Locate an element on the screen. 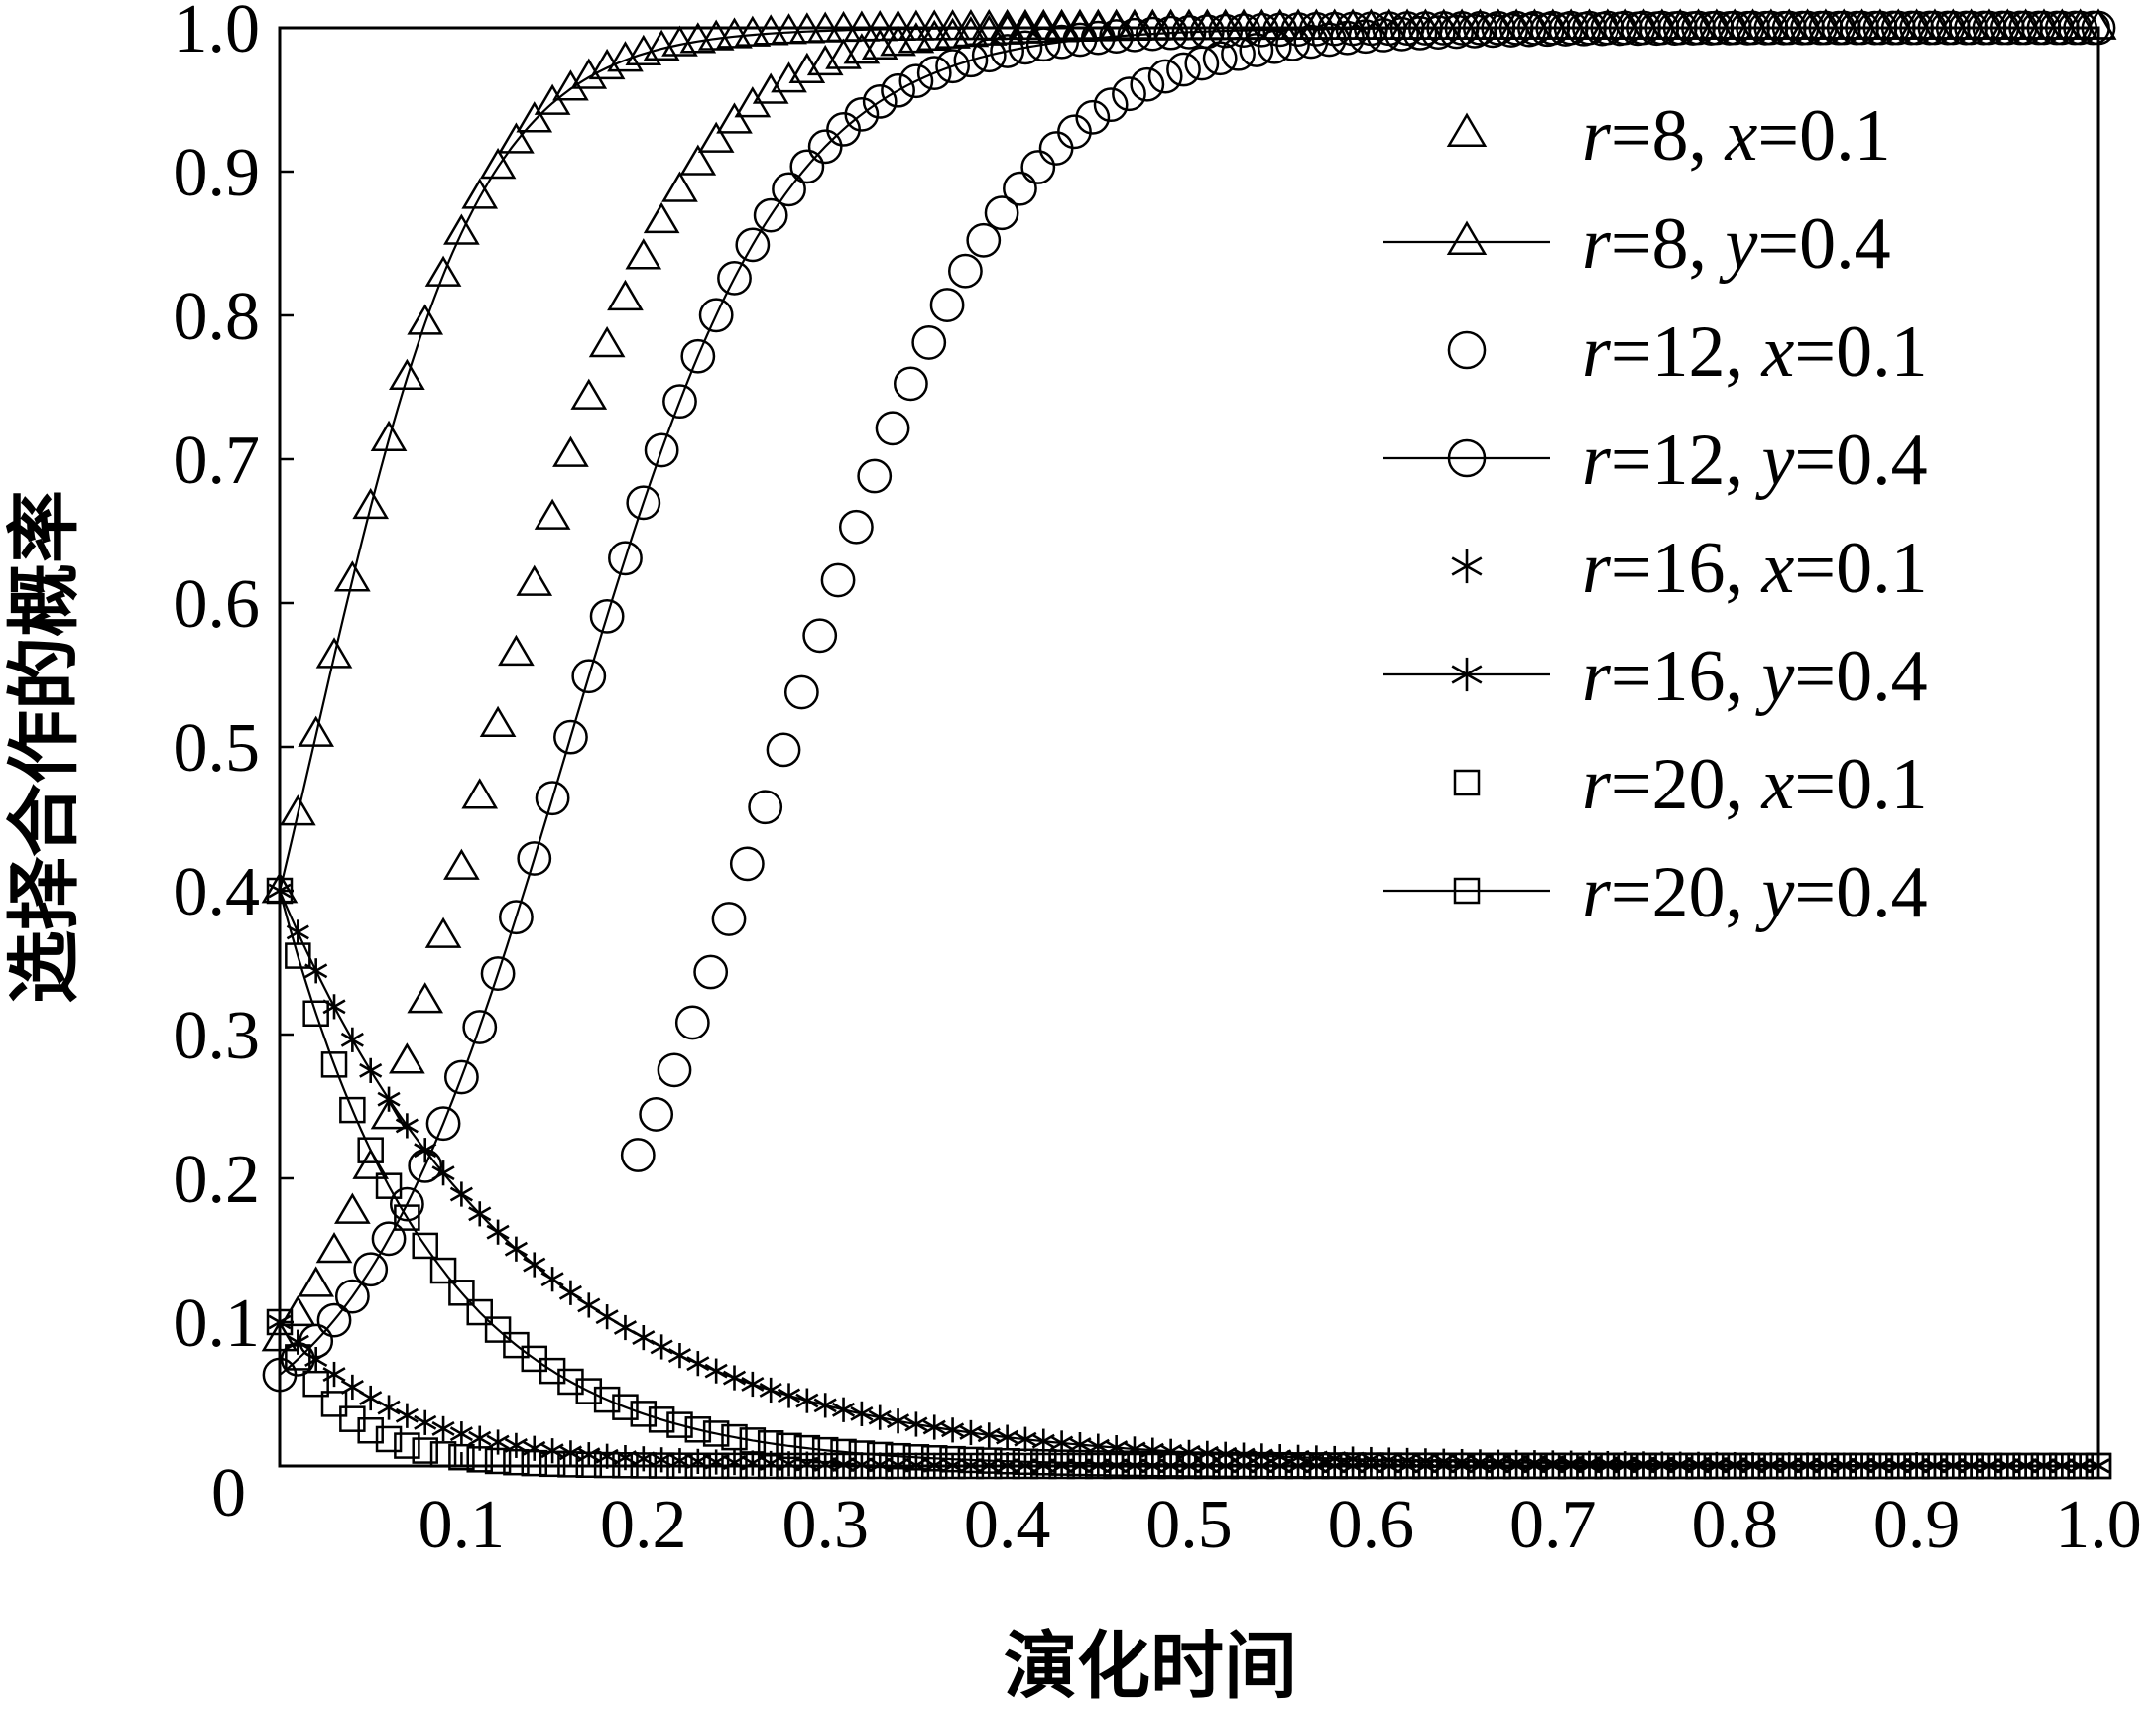  legend-label-part: y is located at coordinates (1775, 676).